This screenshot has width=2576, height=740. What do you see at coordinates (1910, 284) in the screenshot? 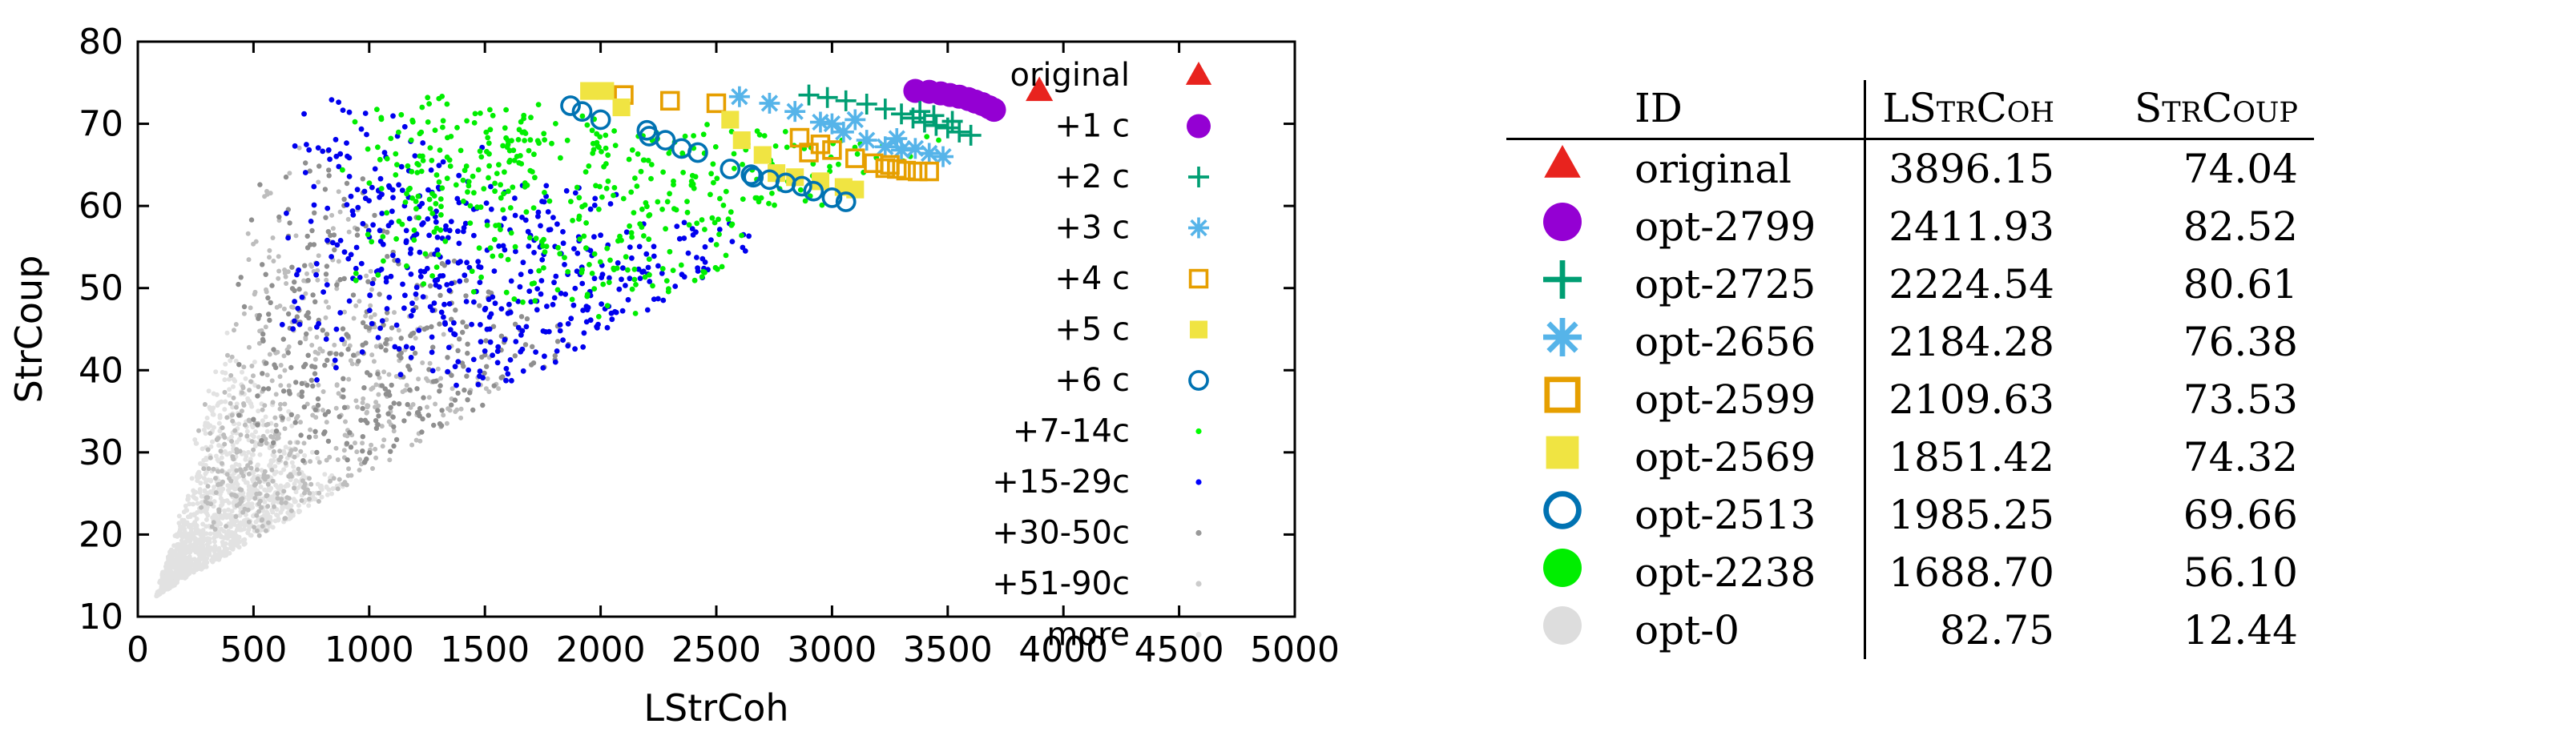
I see `table-row: opt-2725 2224.54 80.61` at bounding box center [1910, 284].